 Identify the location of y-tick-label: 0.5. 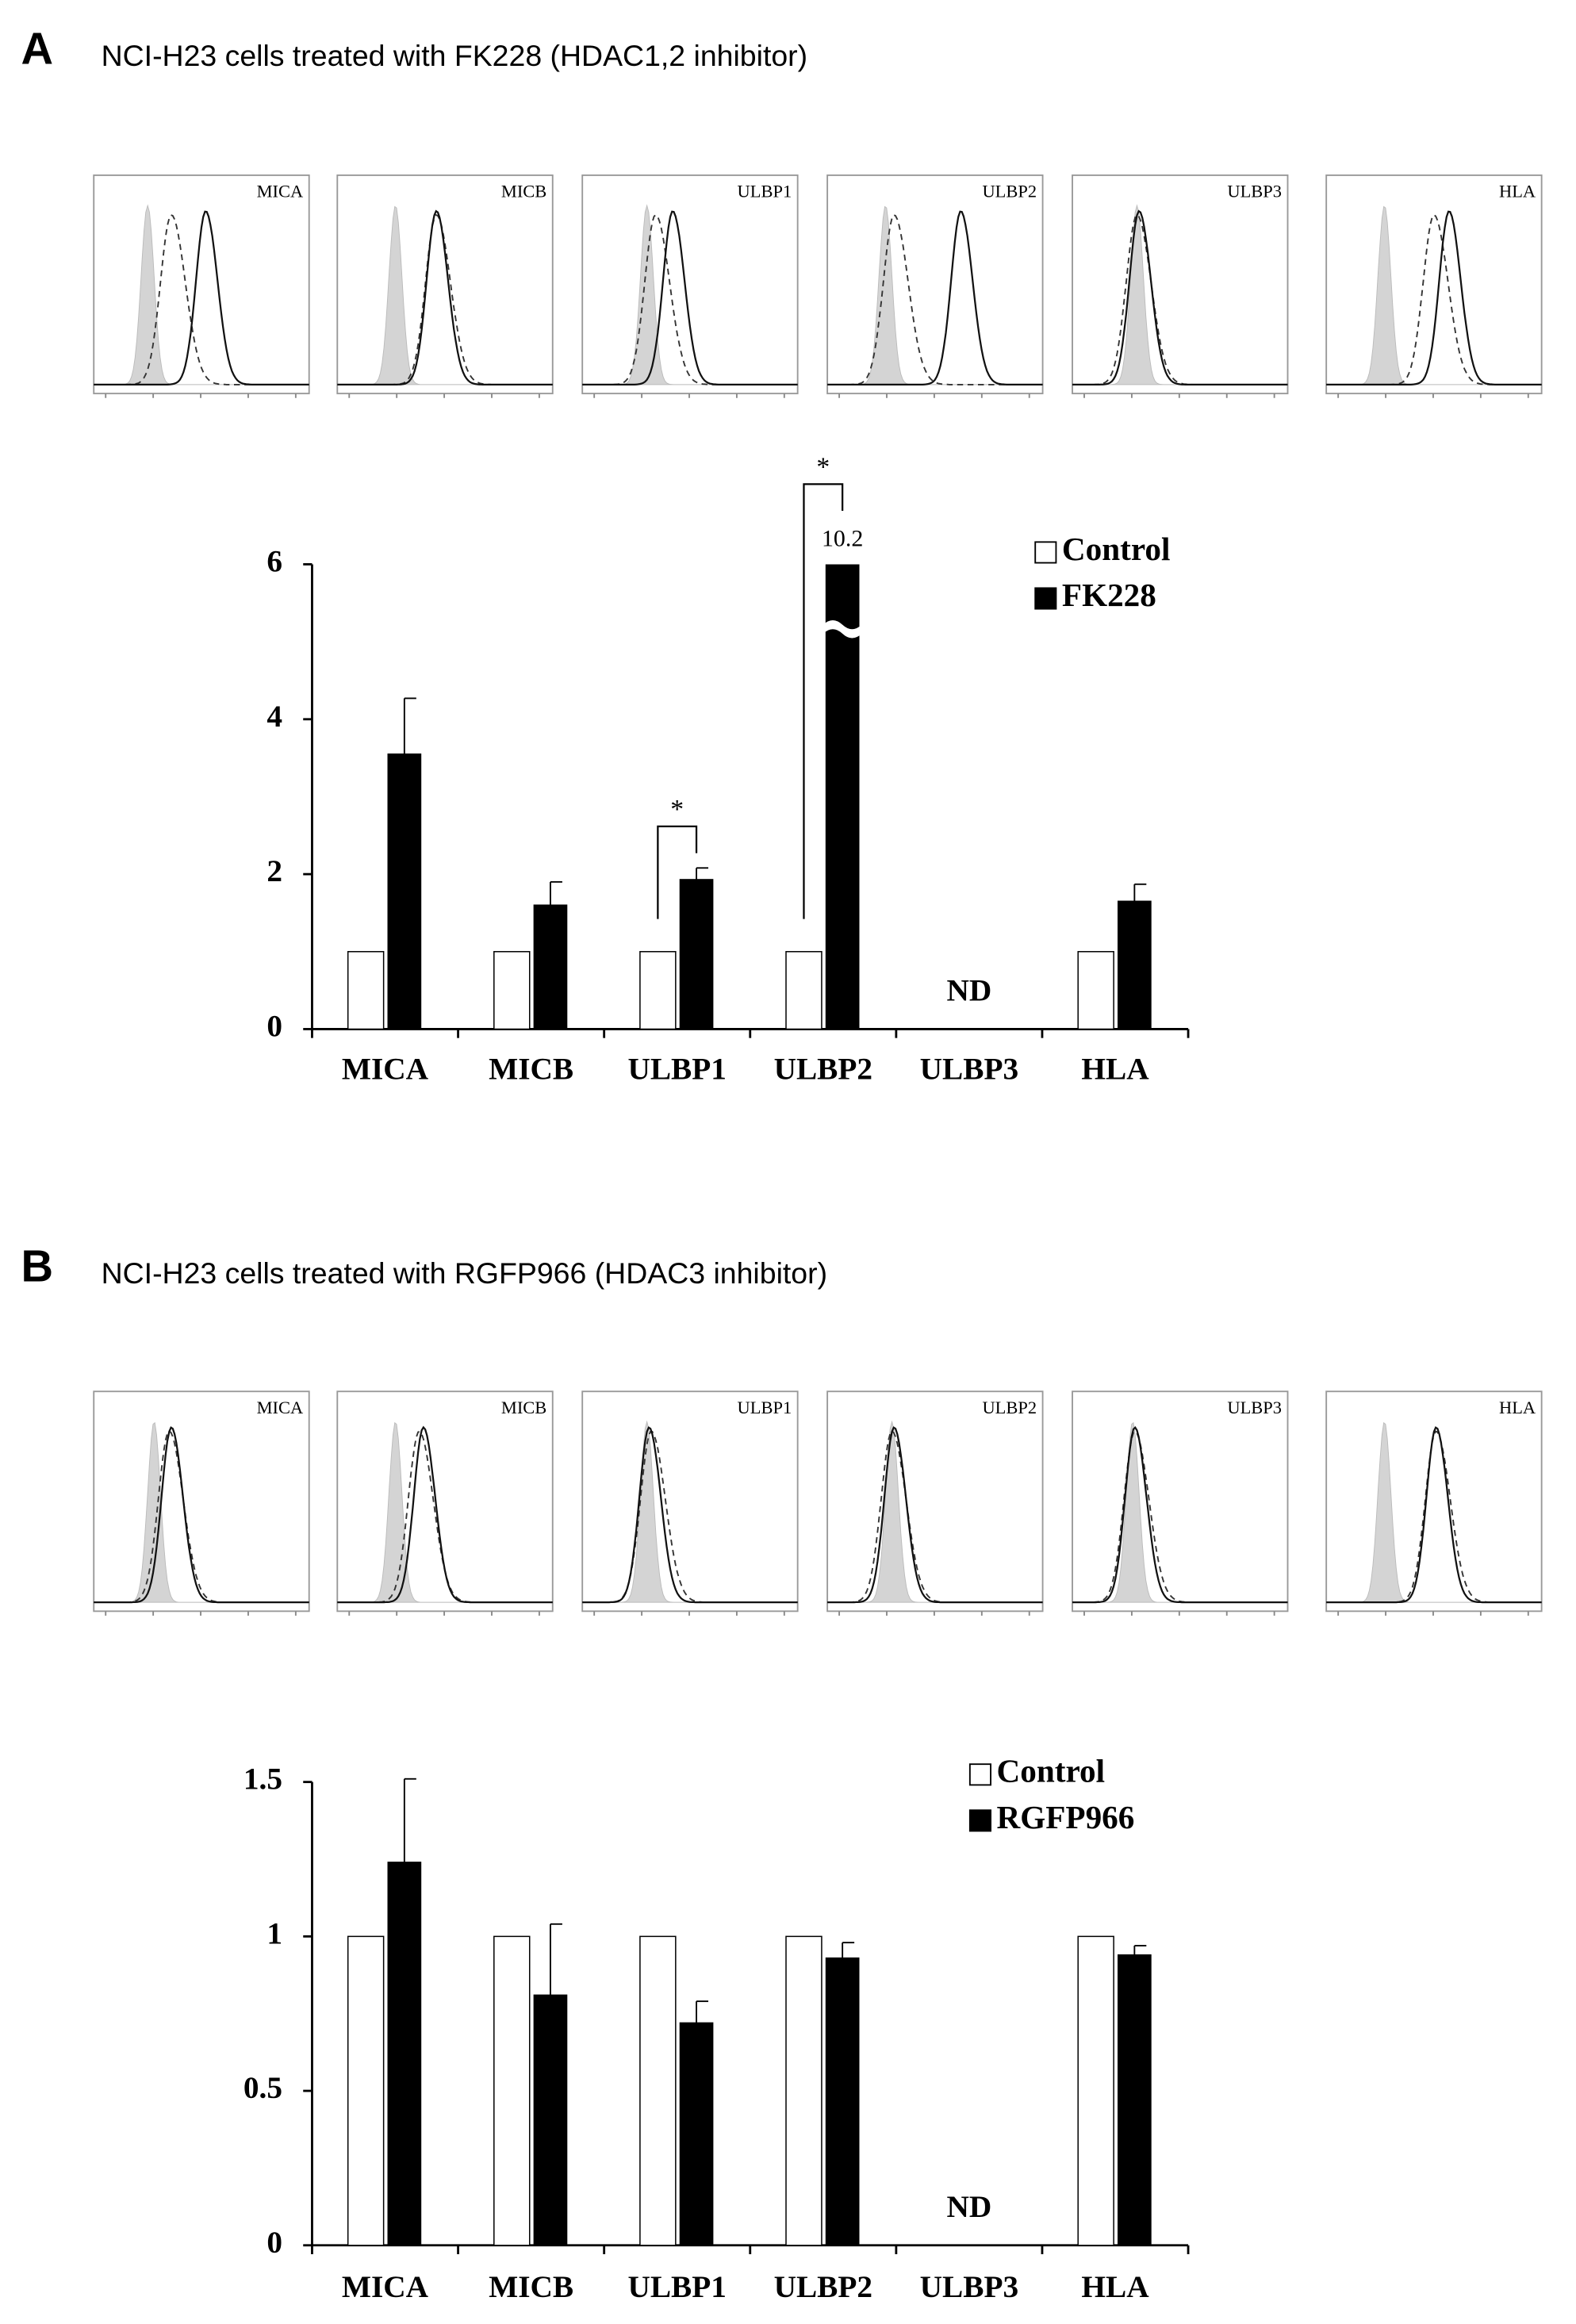
(263, 2087).